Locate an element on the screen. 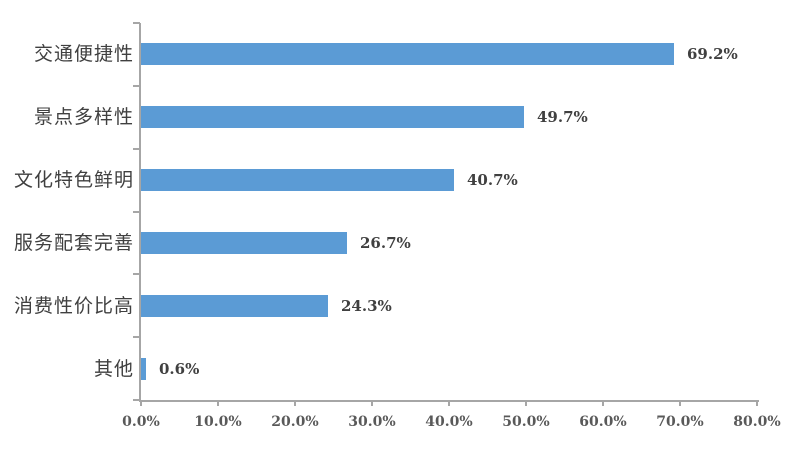 Image resolution: width=792 pixels, height=451 pixels. value-label: 69.2% is located at coordinates (712, 54).